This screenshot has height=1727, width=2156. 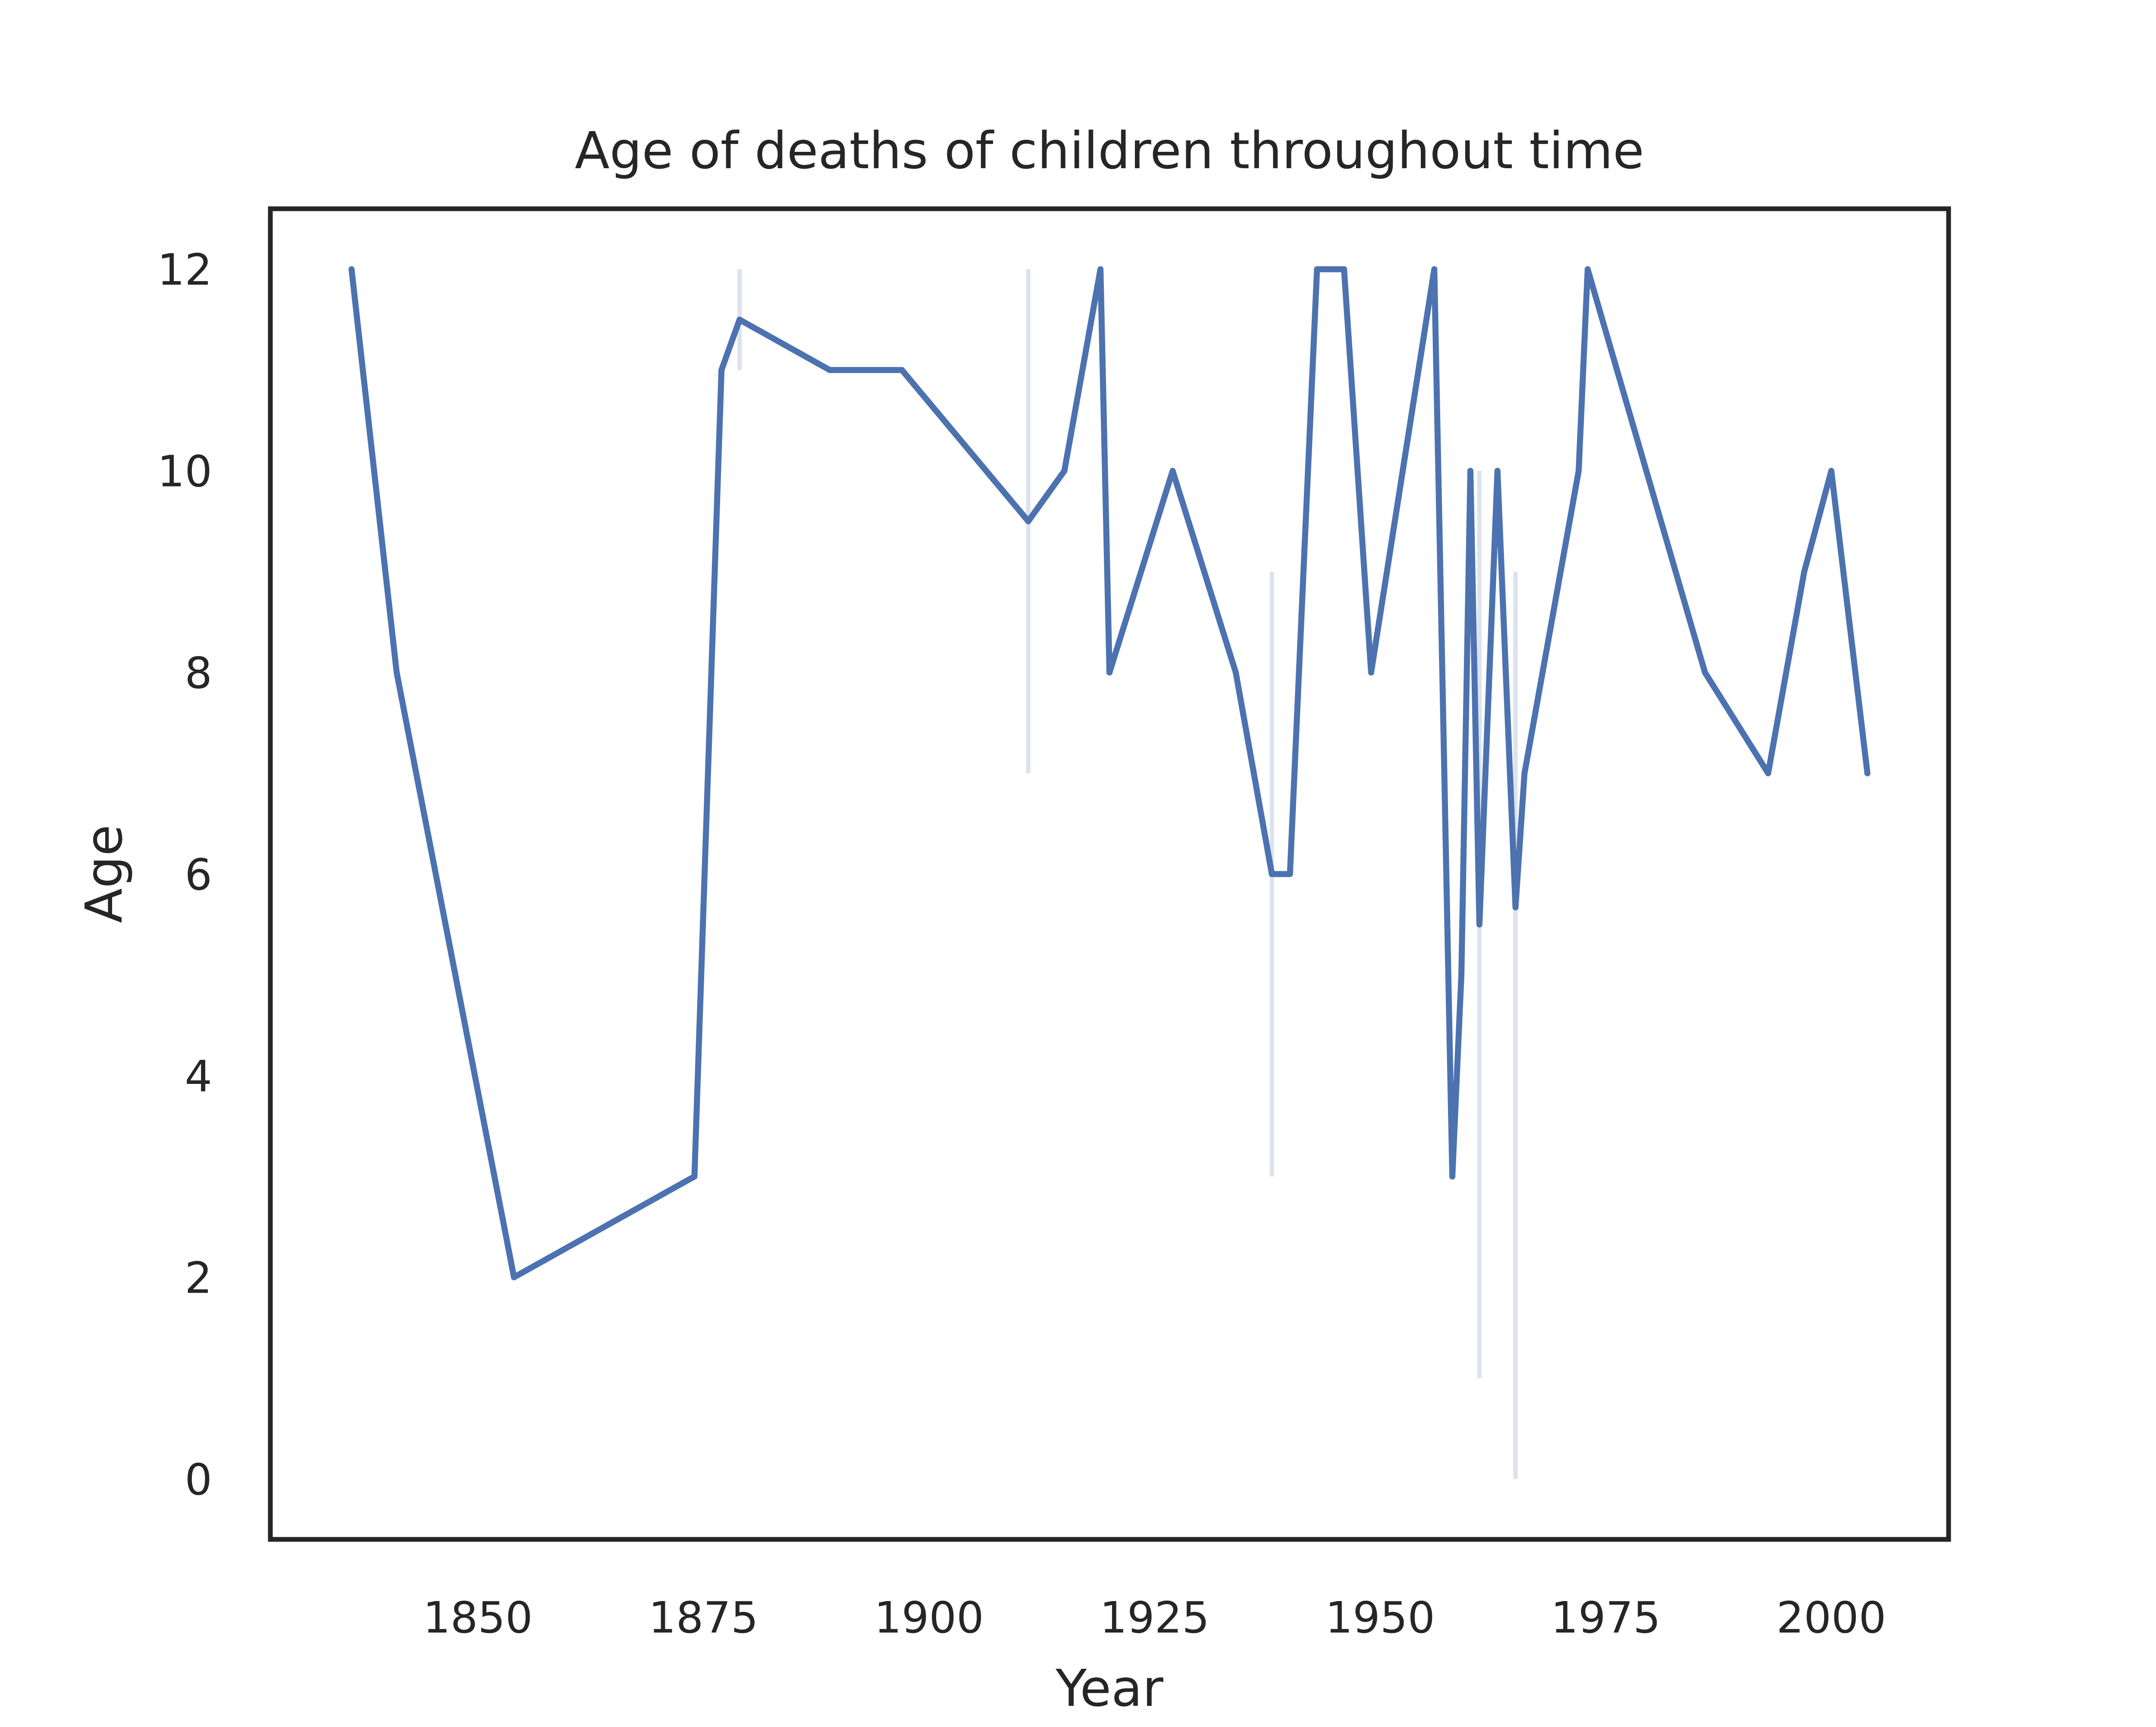 I want to click on x-tick-label-1: 1875, so click(x=703, y=1617).